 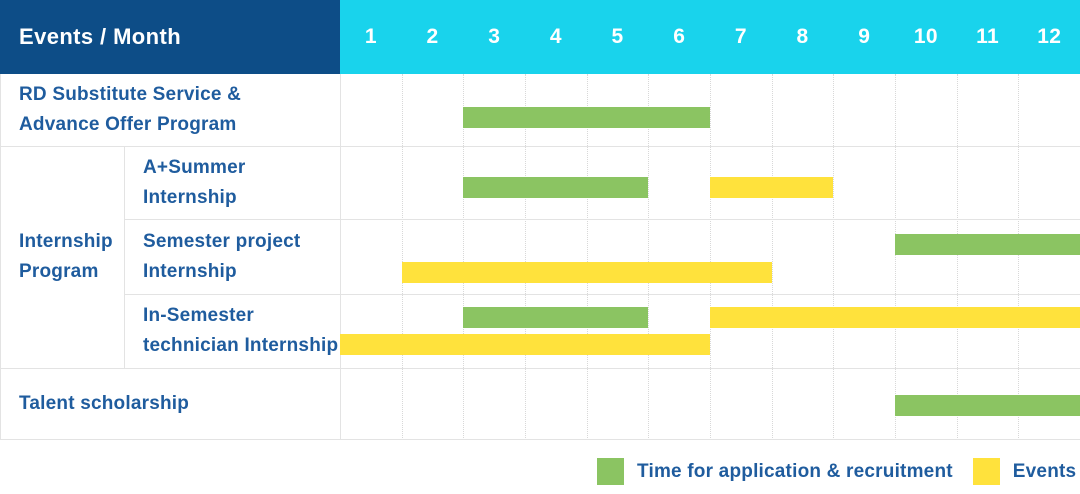 What do you see at coordinates (1044, 471) in the screenshot?
I see `legend-label-events: Events` at bounding box center [1044, 471].